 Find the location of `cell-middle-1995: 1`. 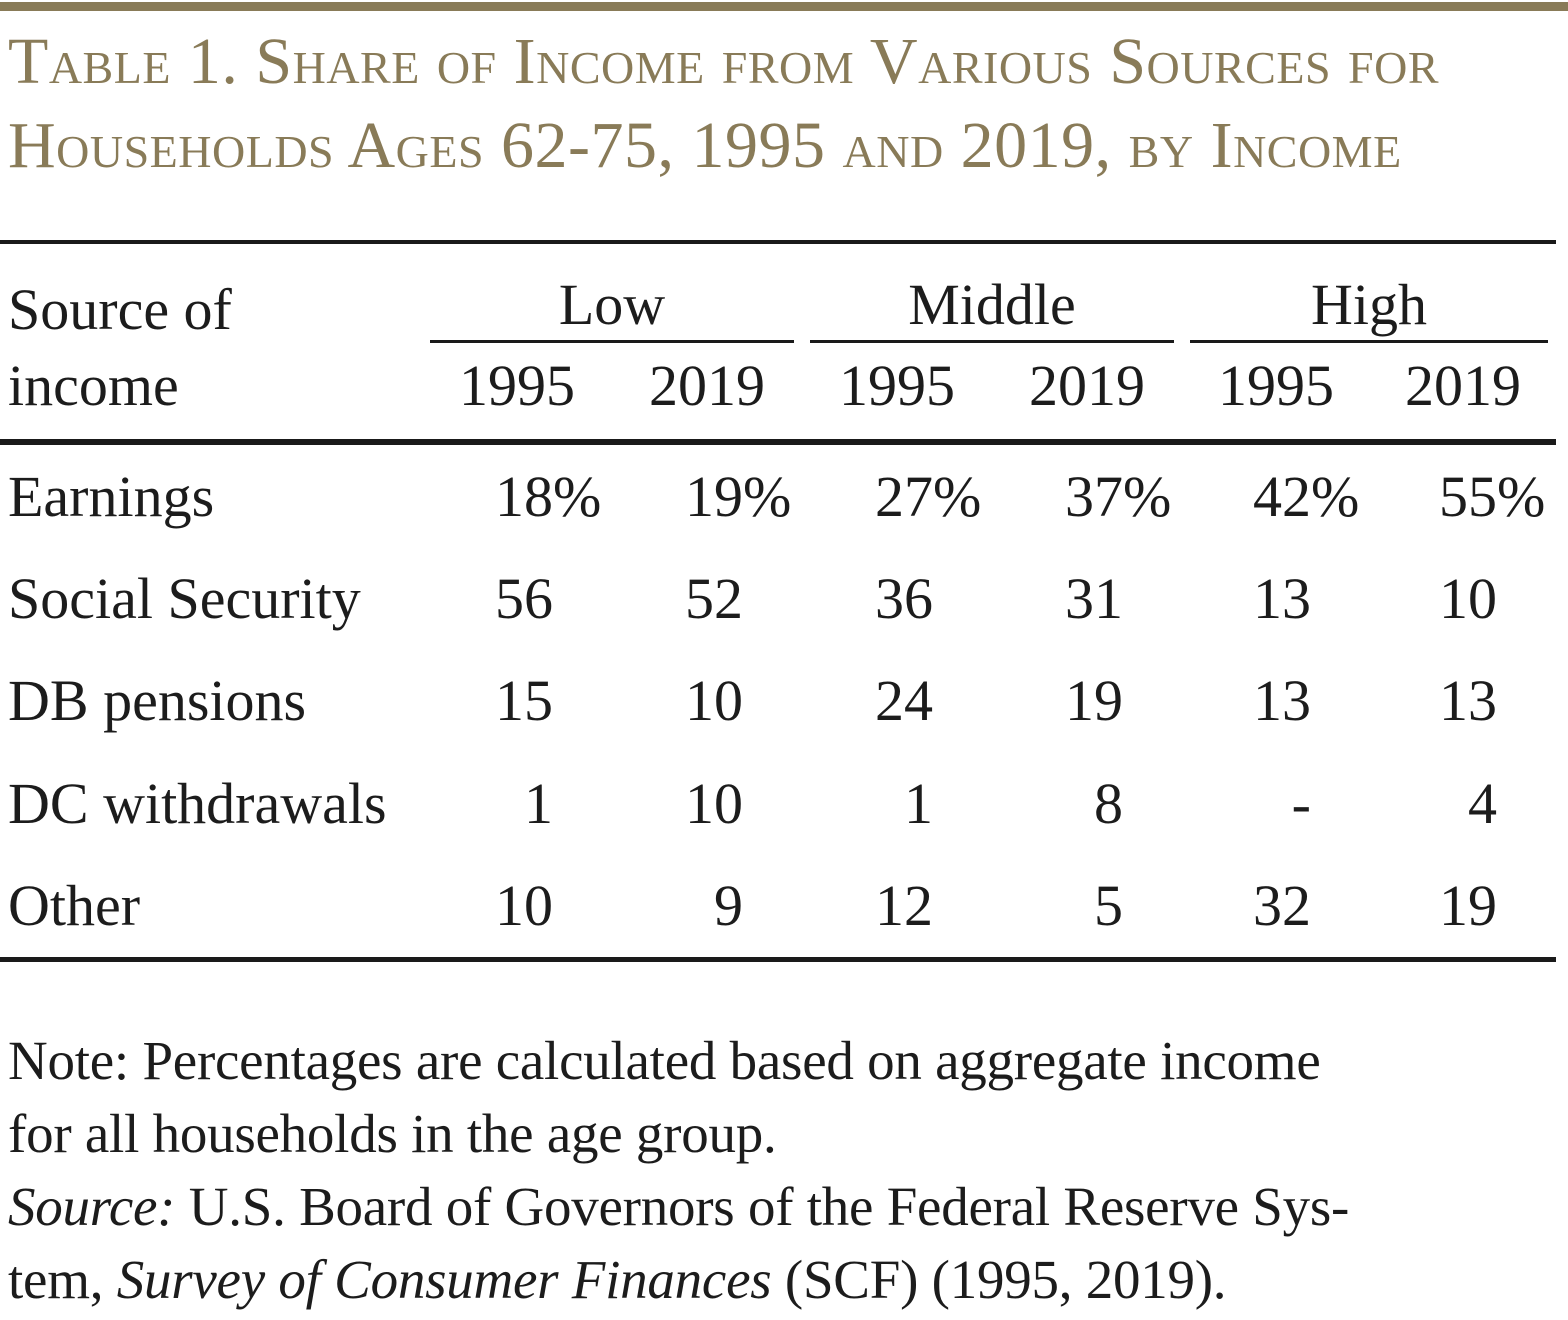

cell-middle-1995: 1 is located at coordinates (918, 803).